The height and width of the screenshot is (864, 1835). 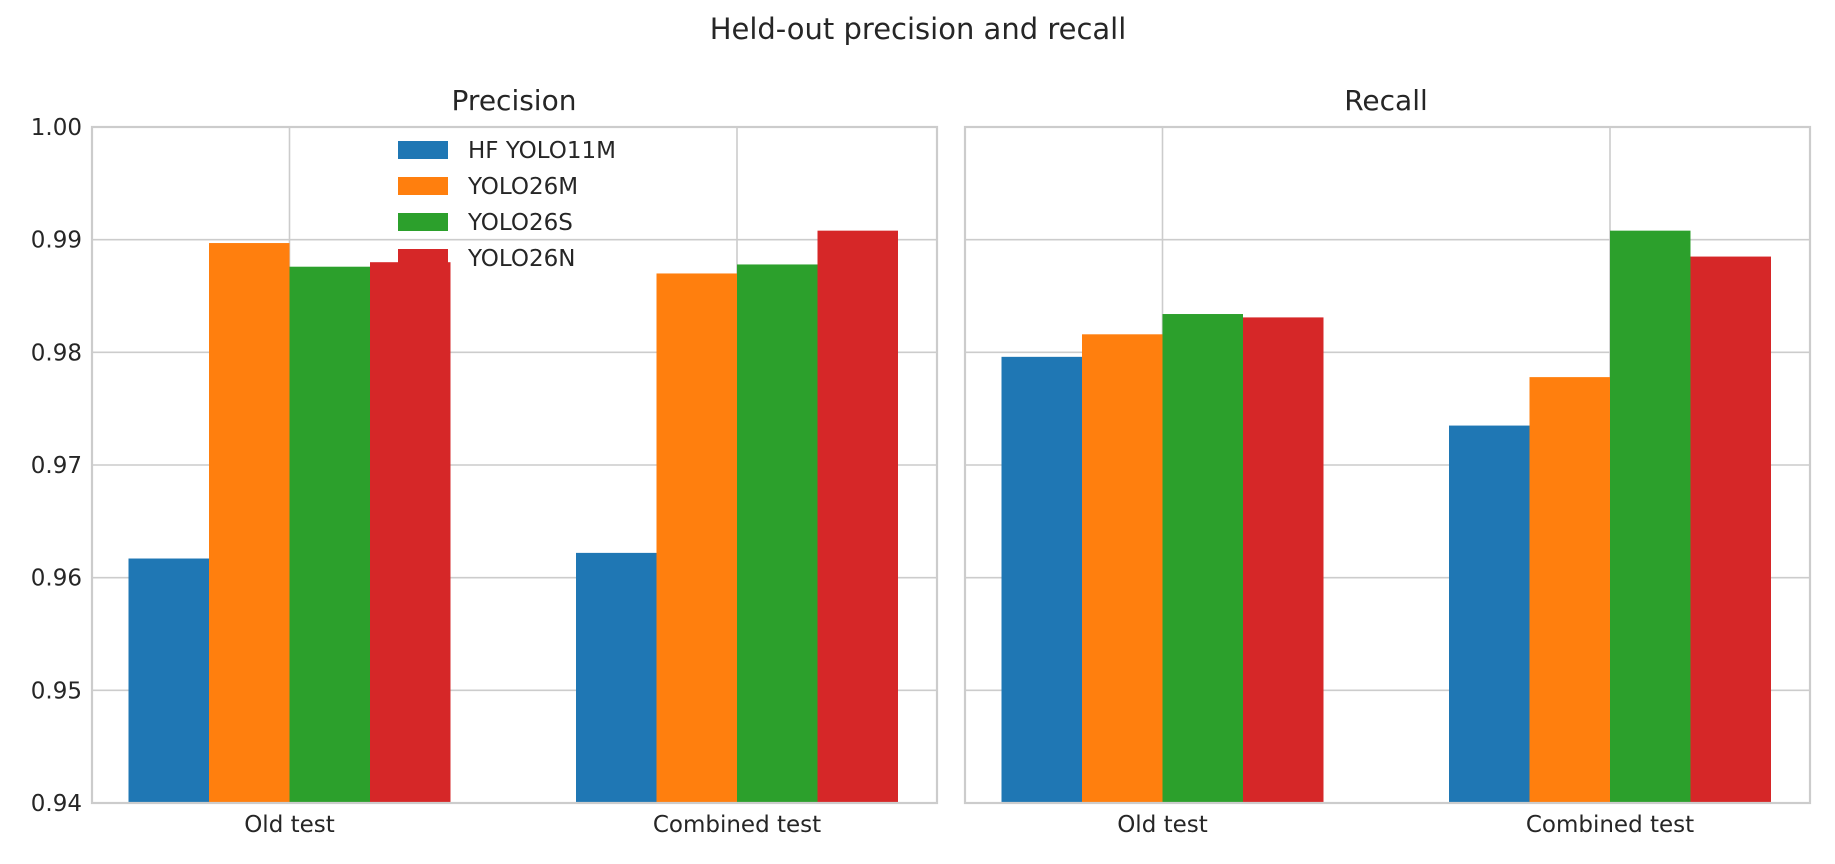 What do you see at coordinates (737, 825) in the screenshot?
I see `precision-x-tick-label: Combined test` at bounding box center [737, 825].